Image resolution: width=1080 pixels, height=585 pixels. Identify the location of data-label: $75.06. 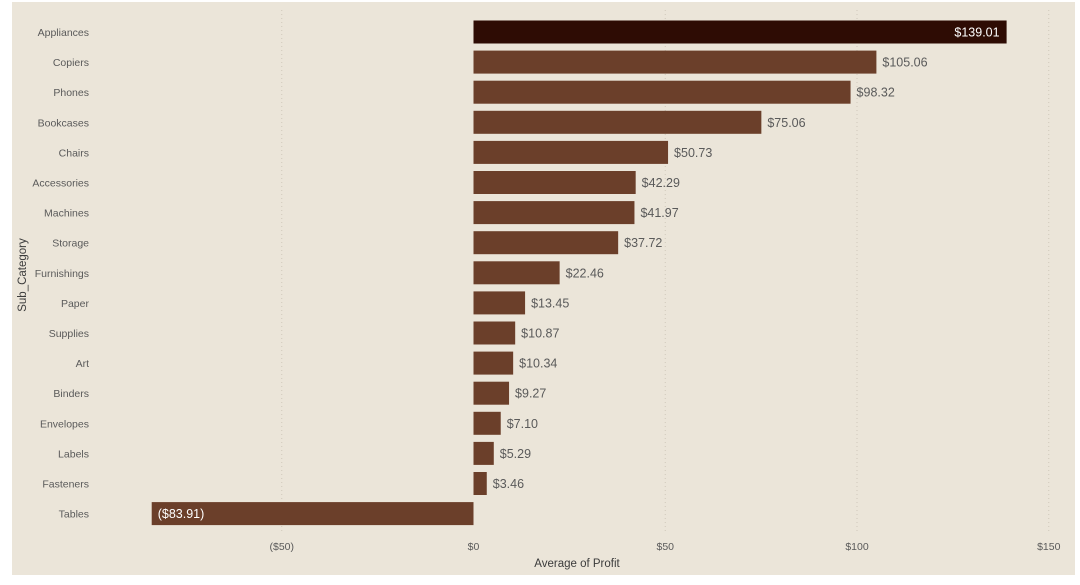
(786, 123).